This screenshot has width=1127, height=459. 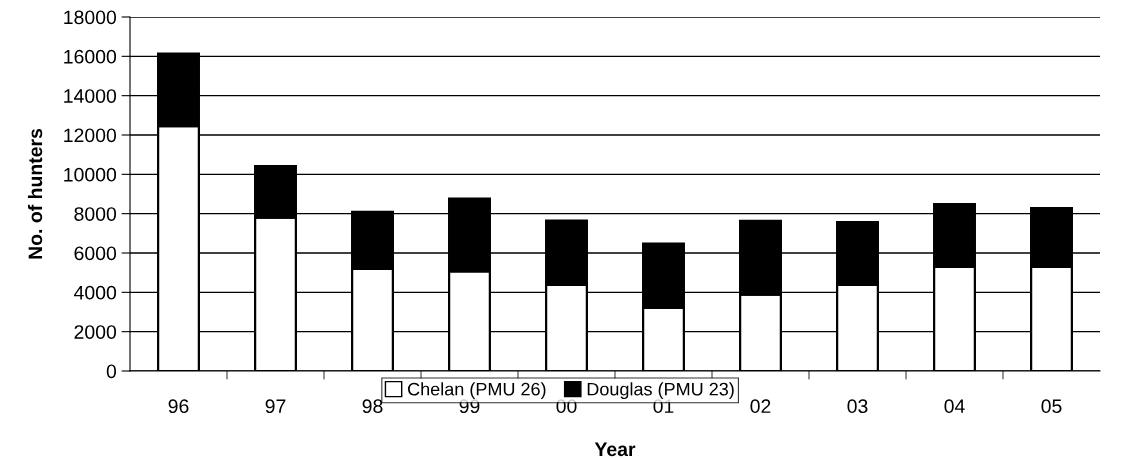 What do you see at coordinates (566, 406) in the screenshot?
I see `x-tick-label: 00` at bounding box center [566, 406].